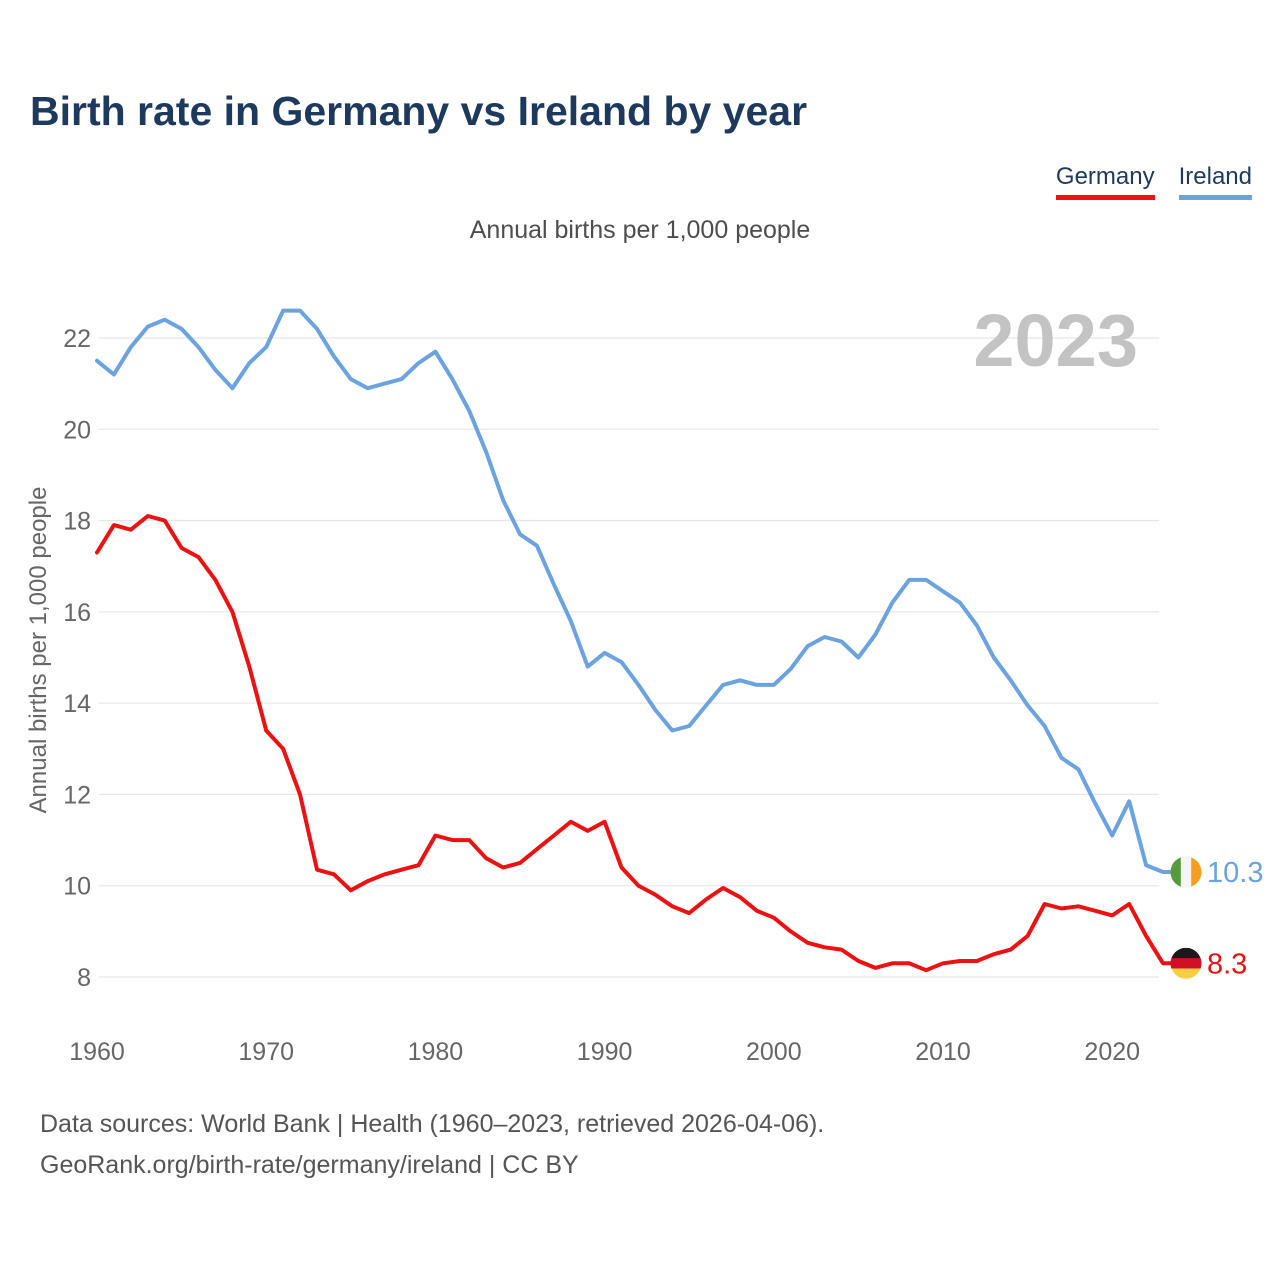 This screenshot has height=1280, width=1280. What do you see at coordinates (266, 1052) in the screenshot?
I see `x-tick-label: 1970` at bounding box center [266, 1052].